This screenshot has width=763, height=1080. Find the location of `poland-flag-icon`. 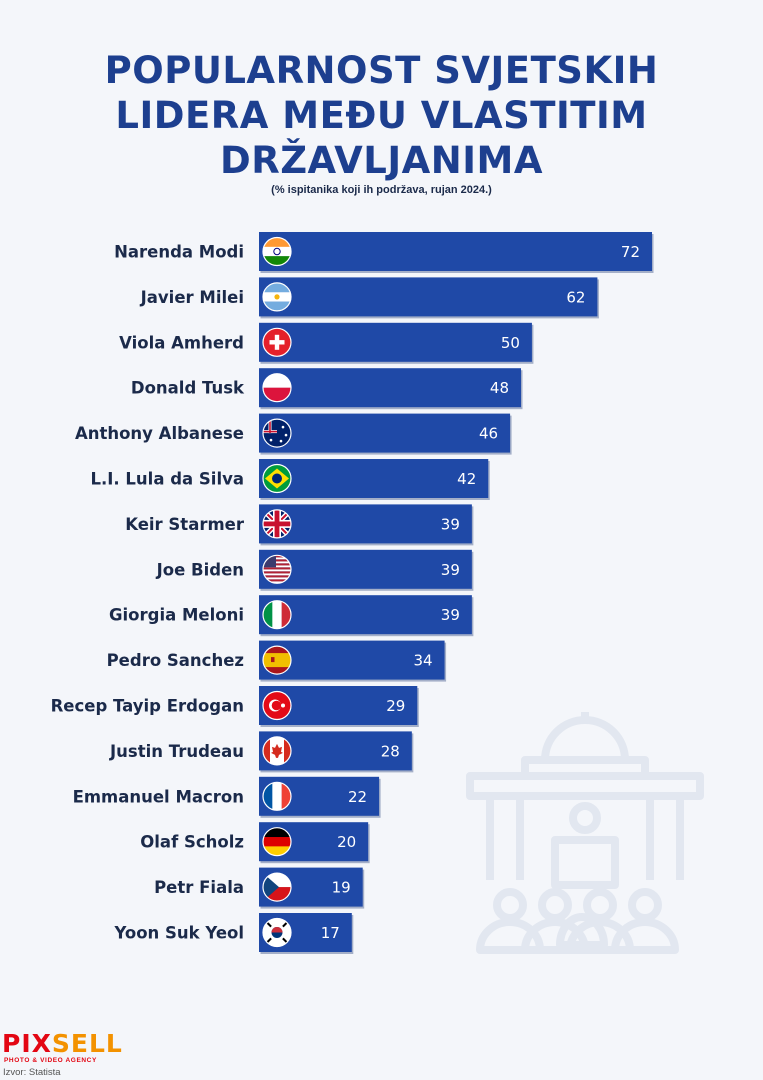

poland-flag-icon is located at coordinates (277, 388).